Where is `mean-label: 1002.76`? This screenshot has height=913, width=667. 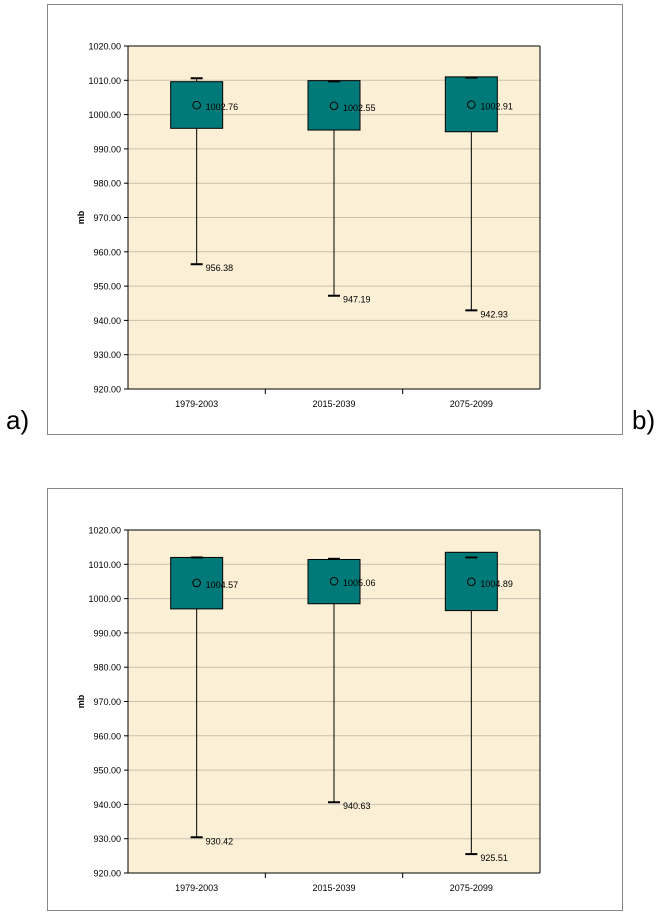 mean-label: 1002.76 is located at coordinates (222, 107).